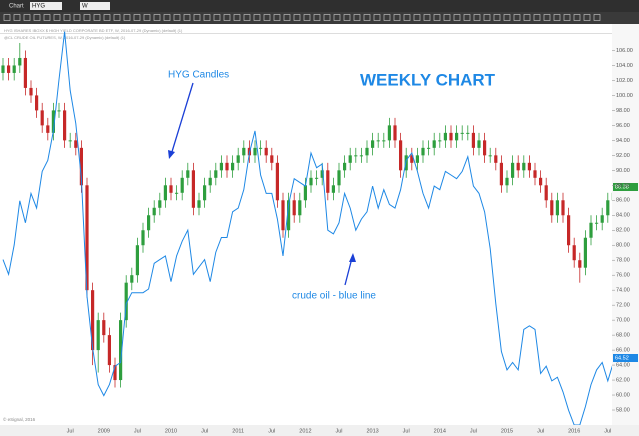 This screenshot has width=639, height=436. What do you see at coordinates (623, 111) in the screenshot?
I see `y-tick-label: 98.00` at bounding box center [623, 111].